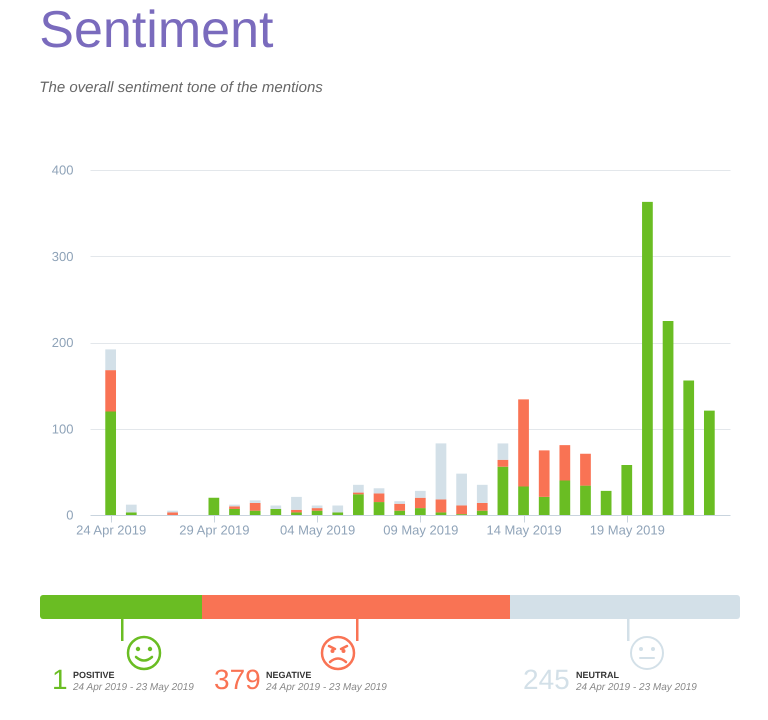  What do you see at coordinates (63, 256) in the screenshot?
I see `y-tick-label: 300` at bounding box center [63, 256].